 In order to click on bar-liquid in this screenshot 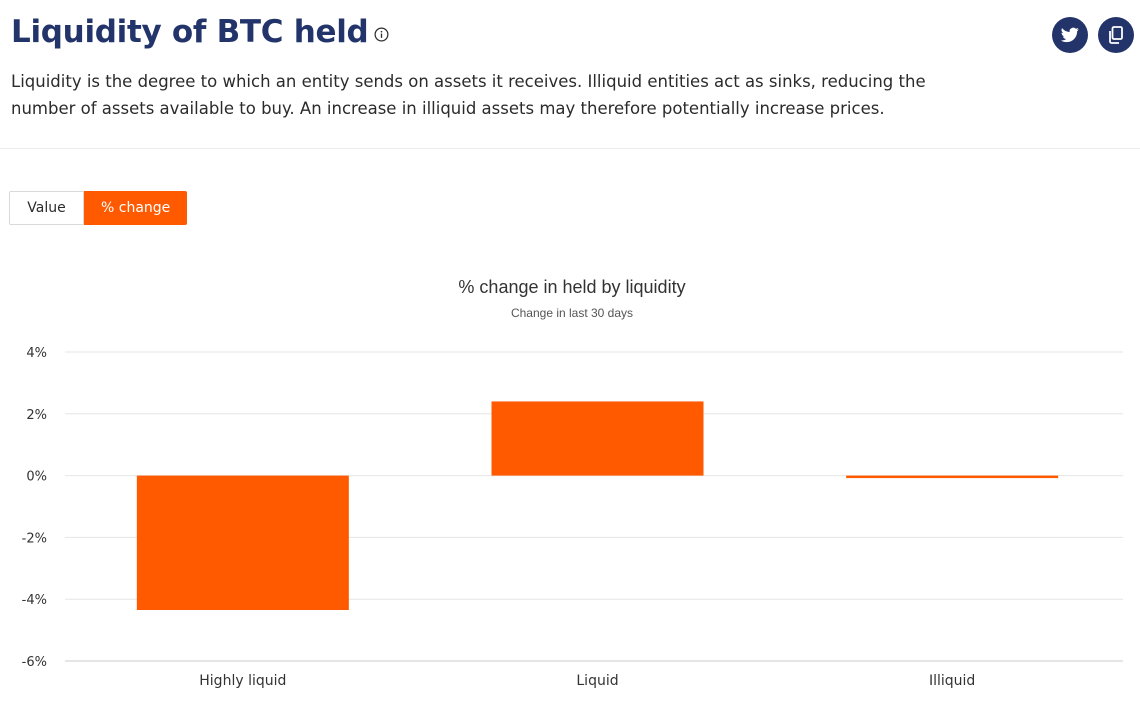, I will do `click(597, 438)`.